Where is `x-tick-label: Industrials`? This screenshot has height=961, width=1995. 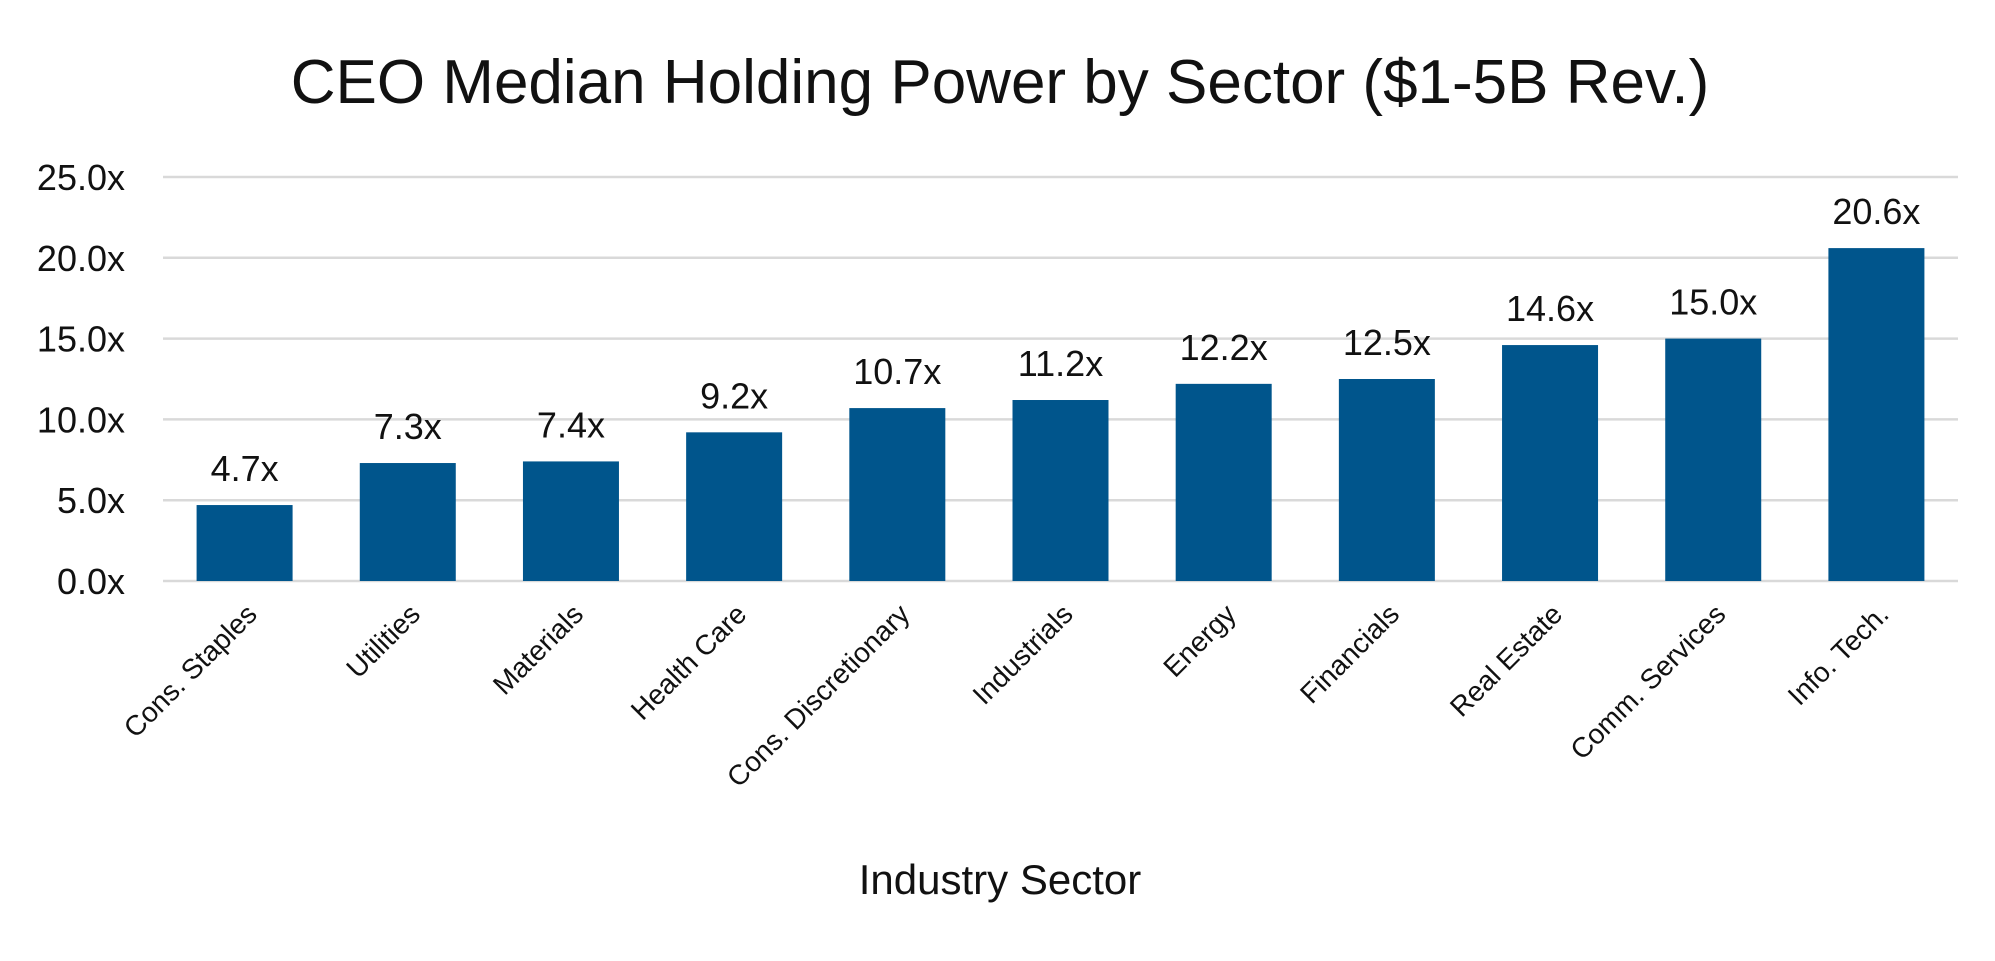
x-tick-label: Industrials is located at coordinates (1023, 654).